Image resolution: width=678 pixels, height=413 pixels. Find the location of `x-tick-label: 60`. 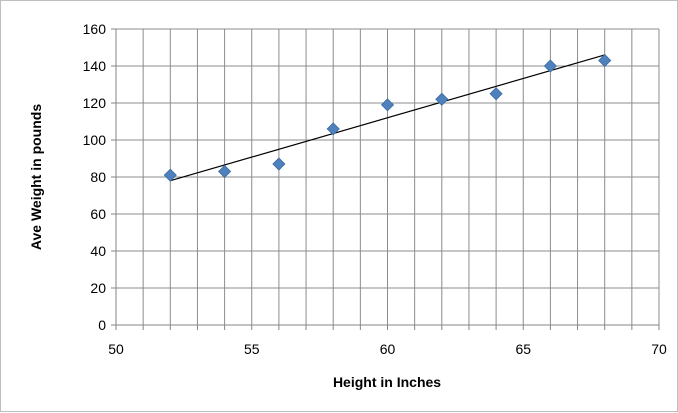

x-tick-label: 60 is located at coordinates (388, 349).